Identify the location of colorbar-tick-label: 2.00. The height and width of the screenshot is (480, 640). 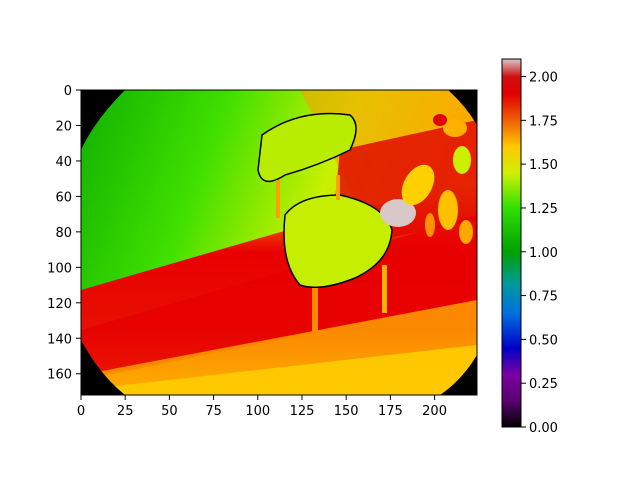
(543, 78).